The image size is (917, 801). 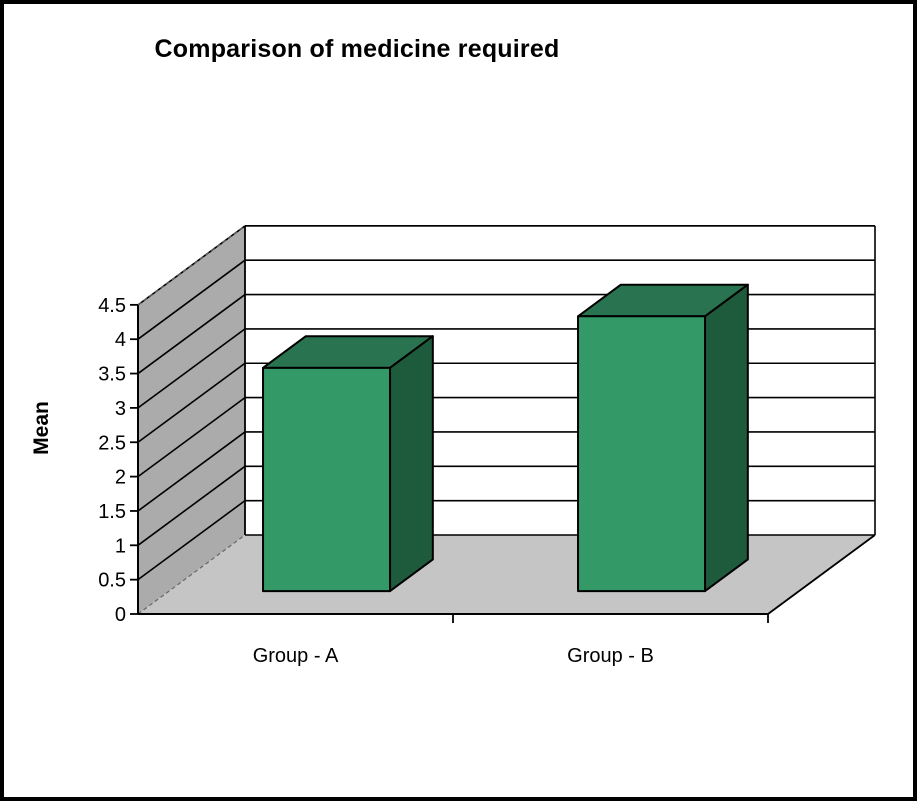 What do you see at coordinates (191, 265) in the screenshot?
I see `side-wall-top-edge` at bounding box center [191, 265].